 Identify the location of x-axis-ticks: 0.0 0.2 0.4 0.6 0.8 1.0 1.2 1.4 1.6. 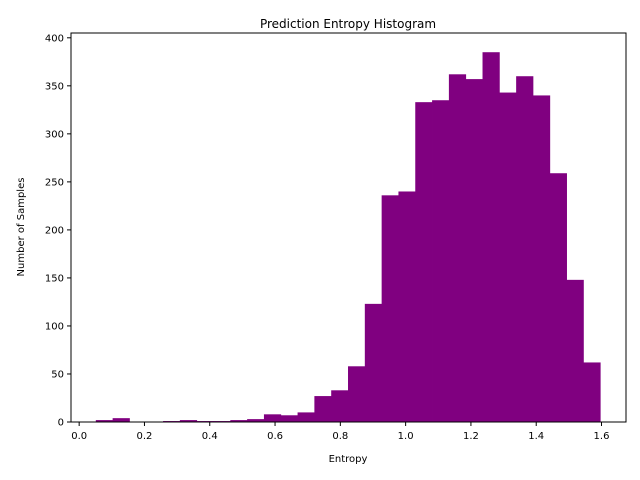
(340, 432).